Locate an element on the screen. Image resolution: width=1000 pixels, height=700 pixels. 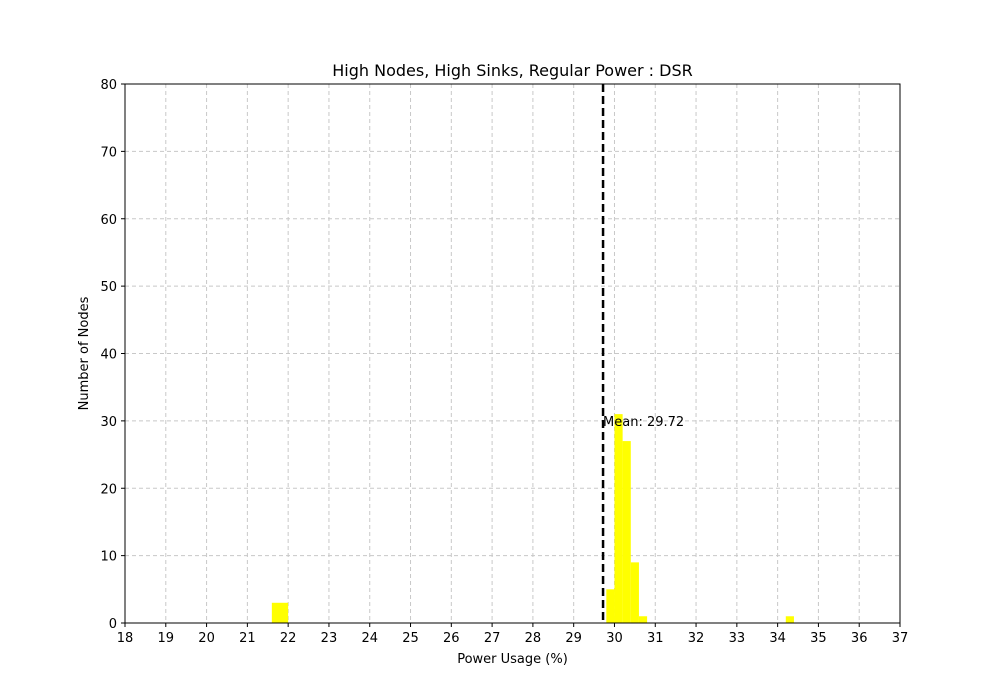
mean-annotation: Mean: 29.72 is located at coordinates (643, 422).